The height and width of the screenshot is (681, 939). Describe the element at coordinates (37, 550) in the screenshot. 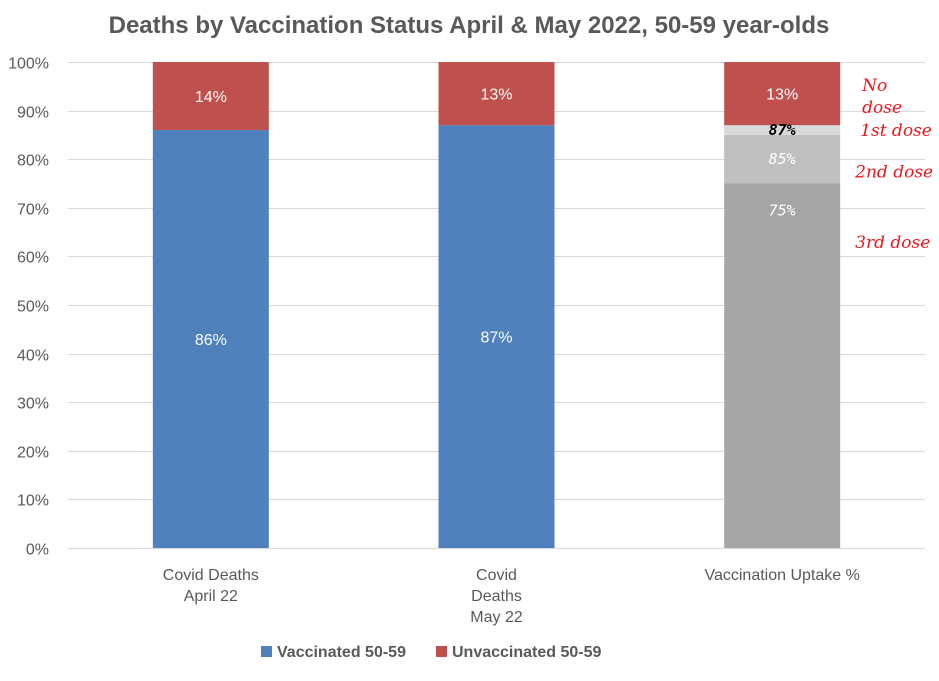

I see `y-tick-label: 0%` at that location.